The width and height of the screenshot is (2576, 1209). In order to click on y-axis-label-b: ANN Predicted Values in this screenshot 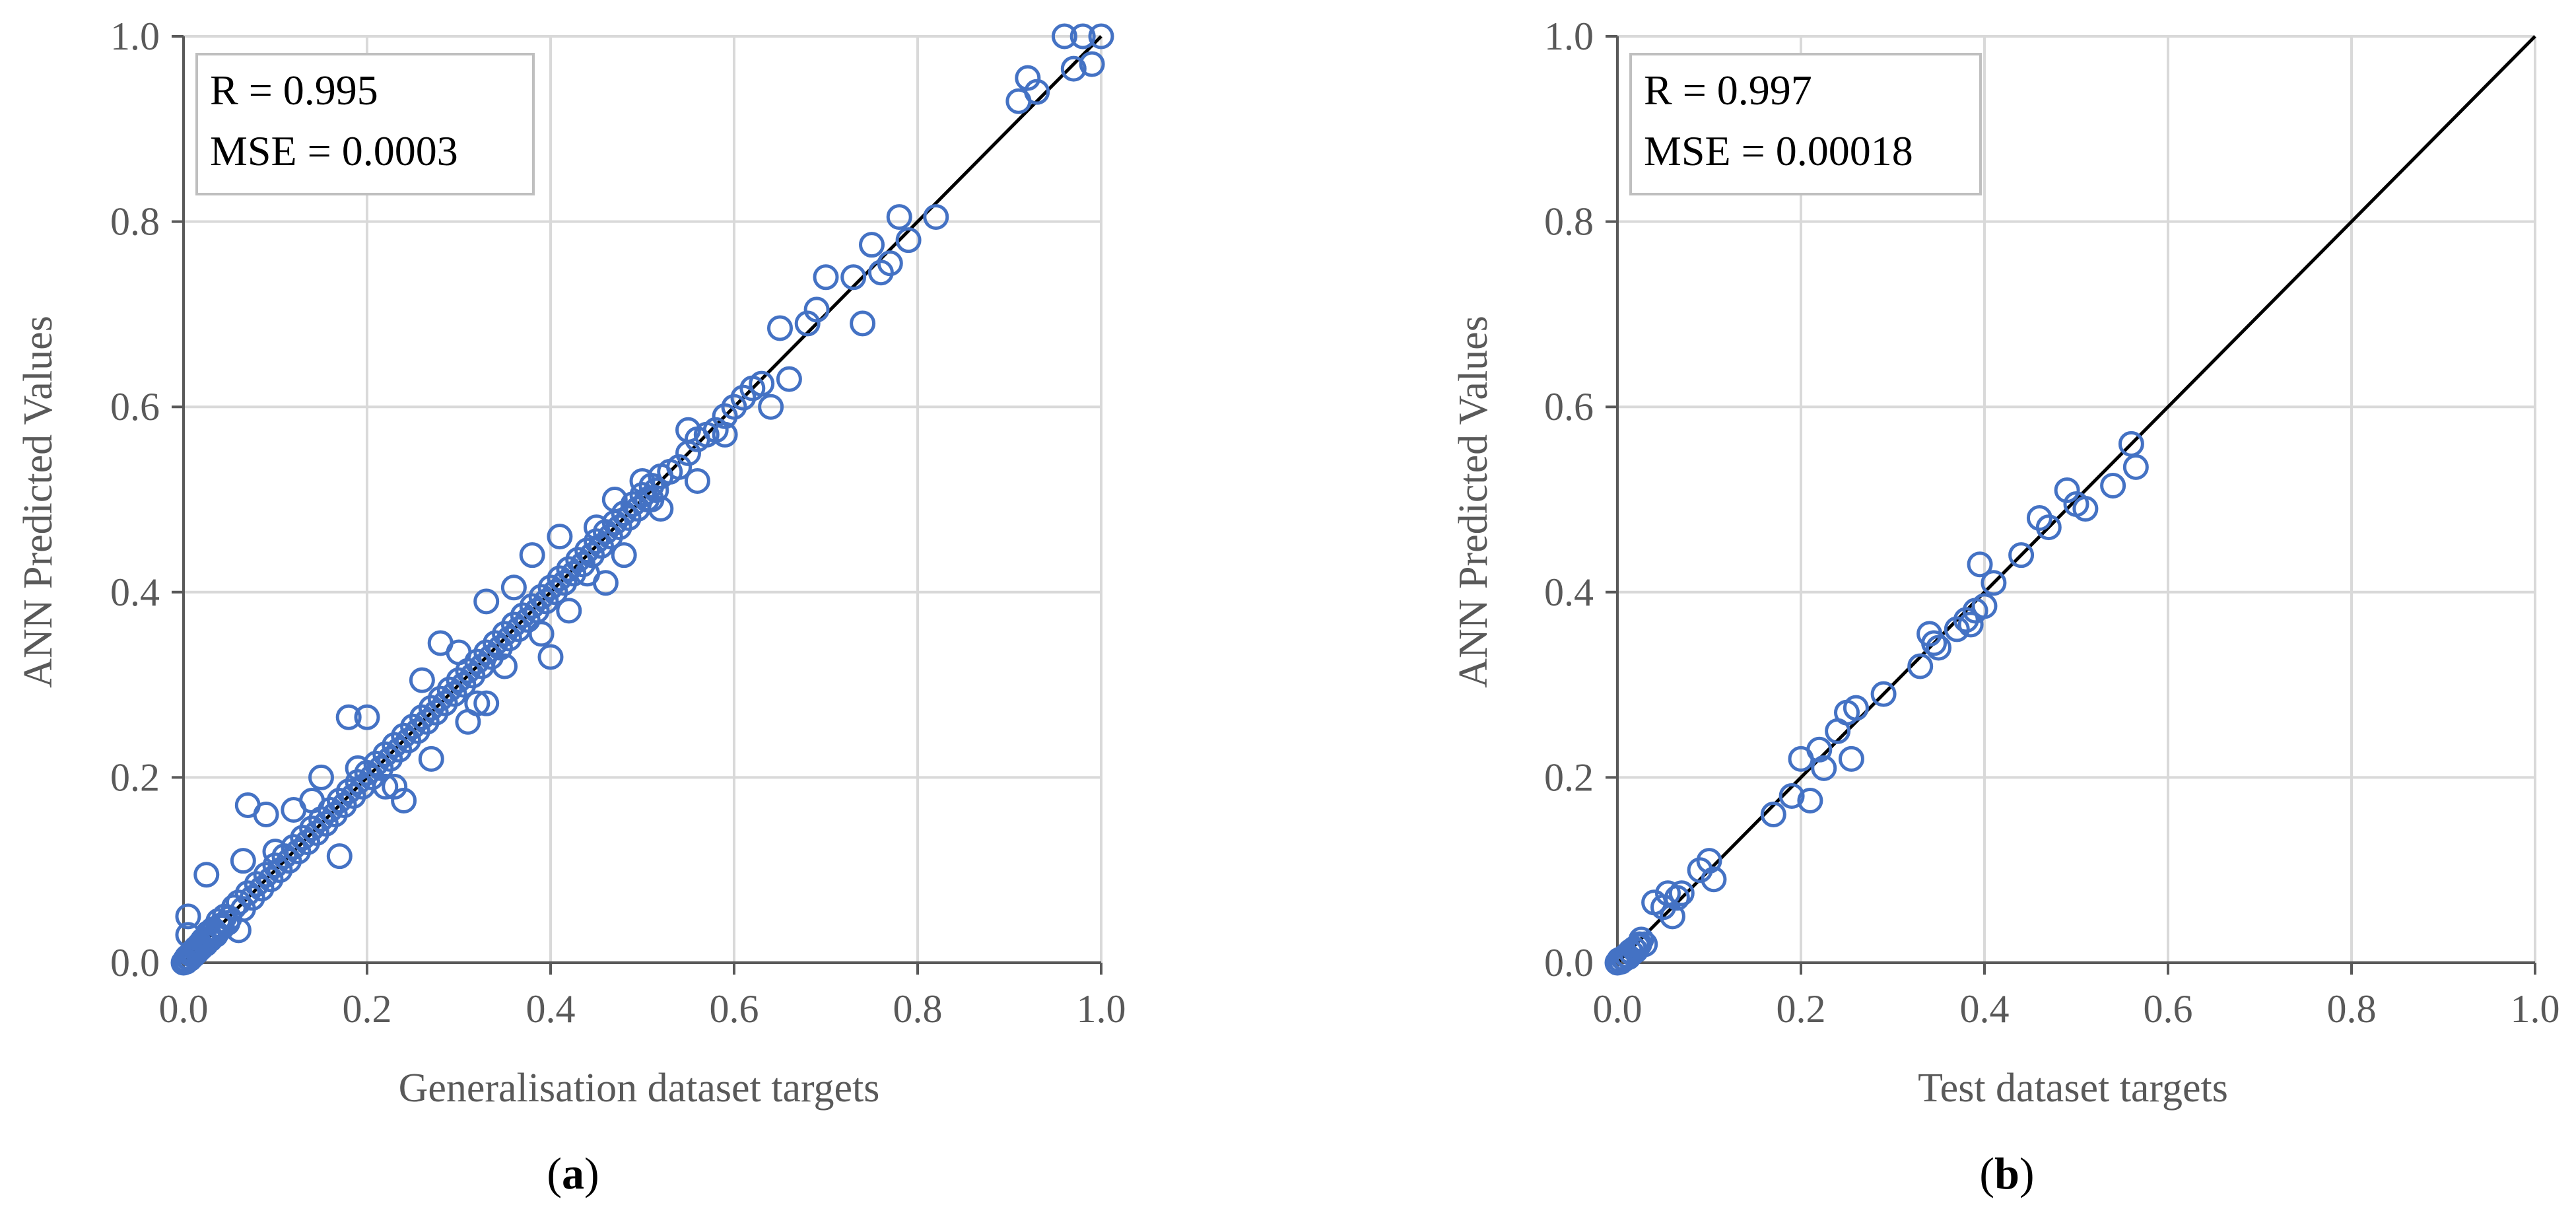, I will do `click(1473, 502)`.